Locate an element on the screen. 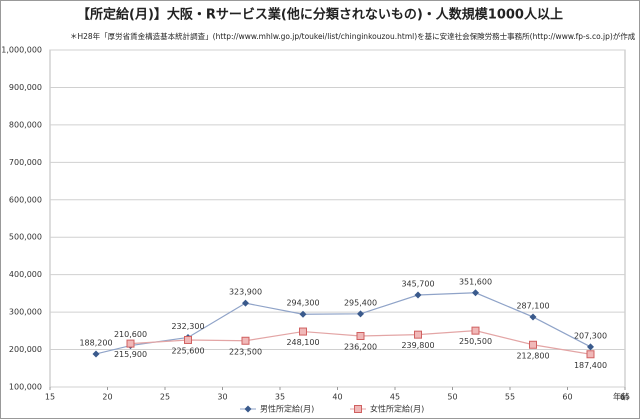 The height and width of the screenshot is (419, 640). y-tick-label: 600,000 is located at coordinates (25, 199).